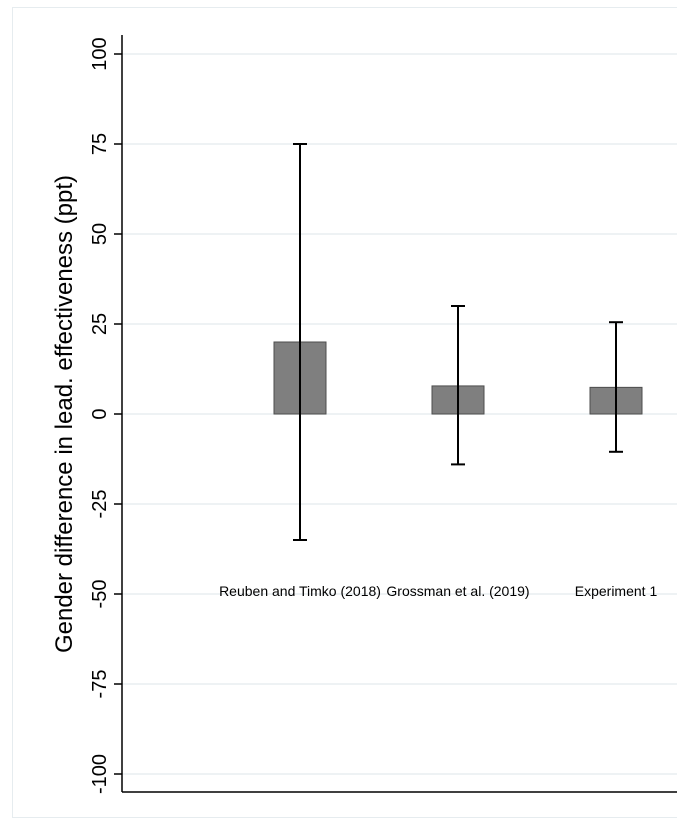 This screenshot has width=677, height=821. Describe the element at coordinates (100, 413) in the screenshot. I see `y-tick-label-4: 0` at that location.